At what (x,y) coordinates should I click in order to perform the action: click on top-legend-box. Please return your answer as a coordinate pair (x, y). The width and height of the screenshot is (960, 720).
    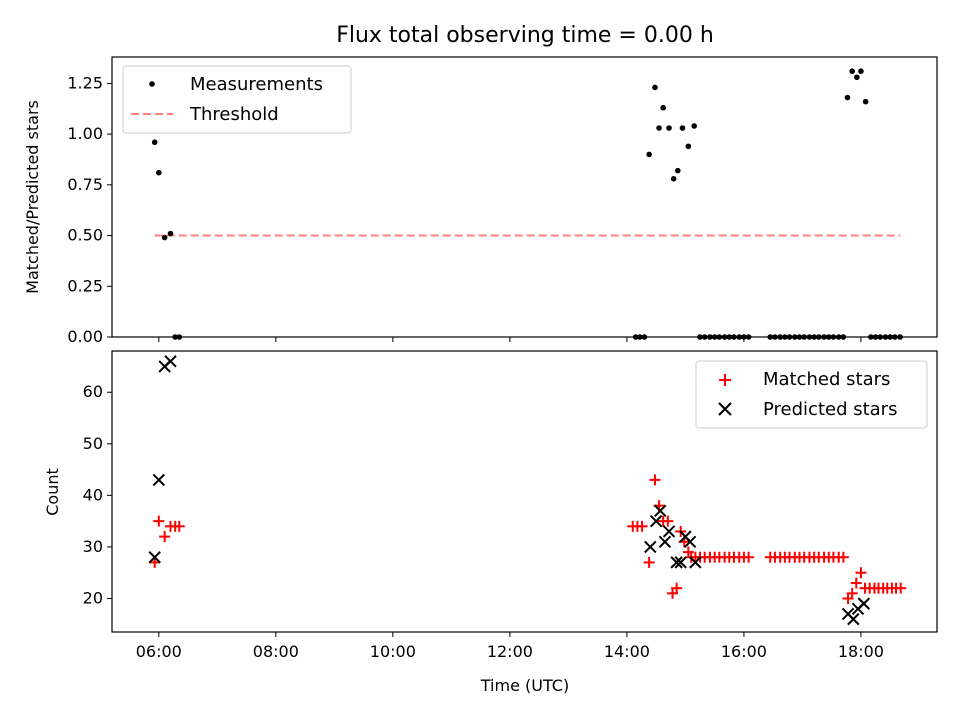
    Looking at the image, I should click on (237, 99).